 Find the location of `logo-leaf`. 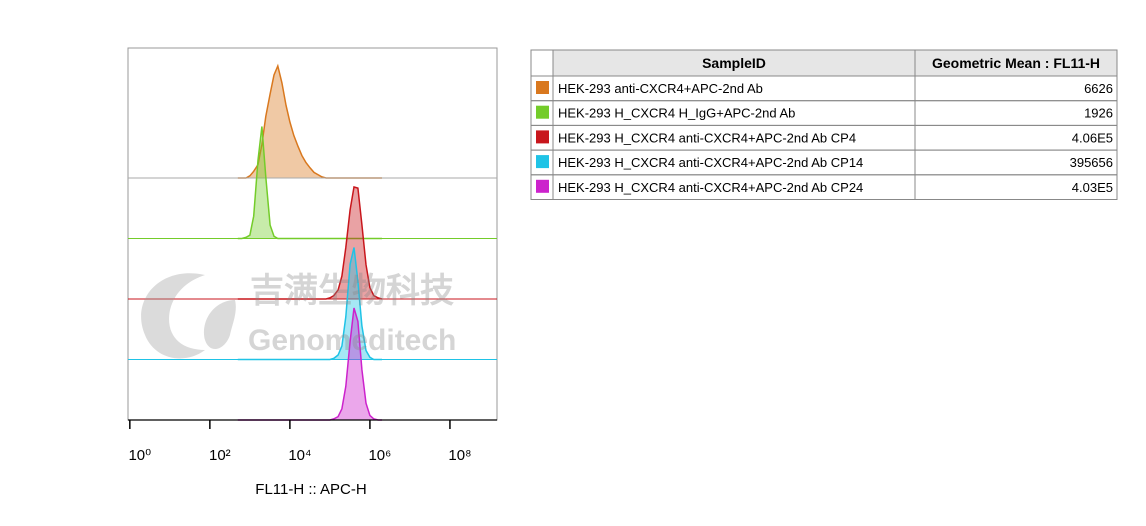

logo-leaf is located at coordinates (220, 325).